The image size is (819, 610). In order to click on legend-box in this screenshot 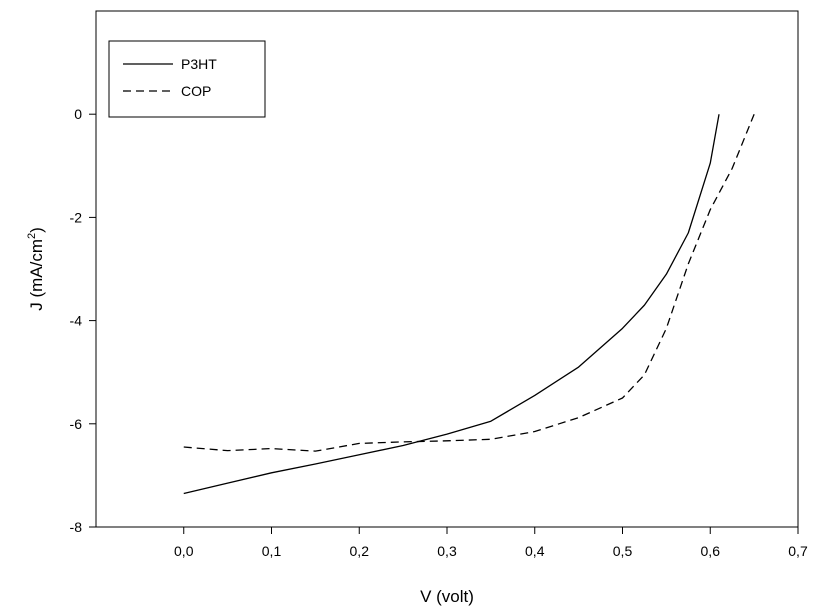, I will do `click(187, 79)`.